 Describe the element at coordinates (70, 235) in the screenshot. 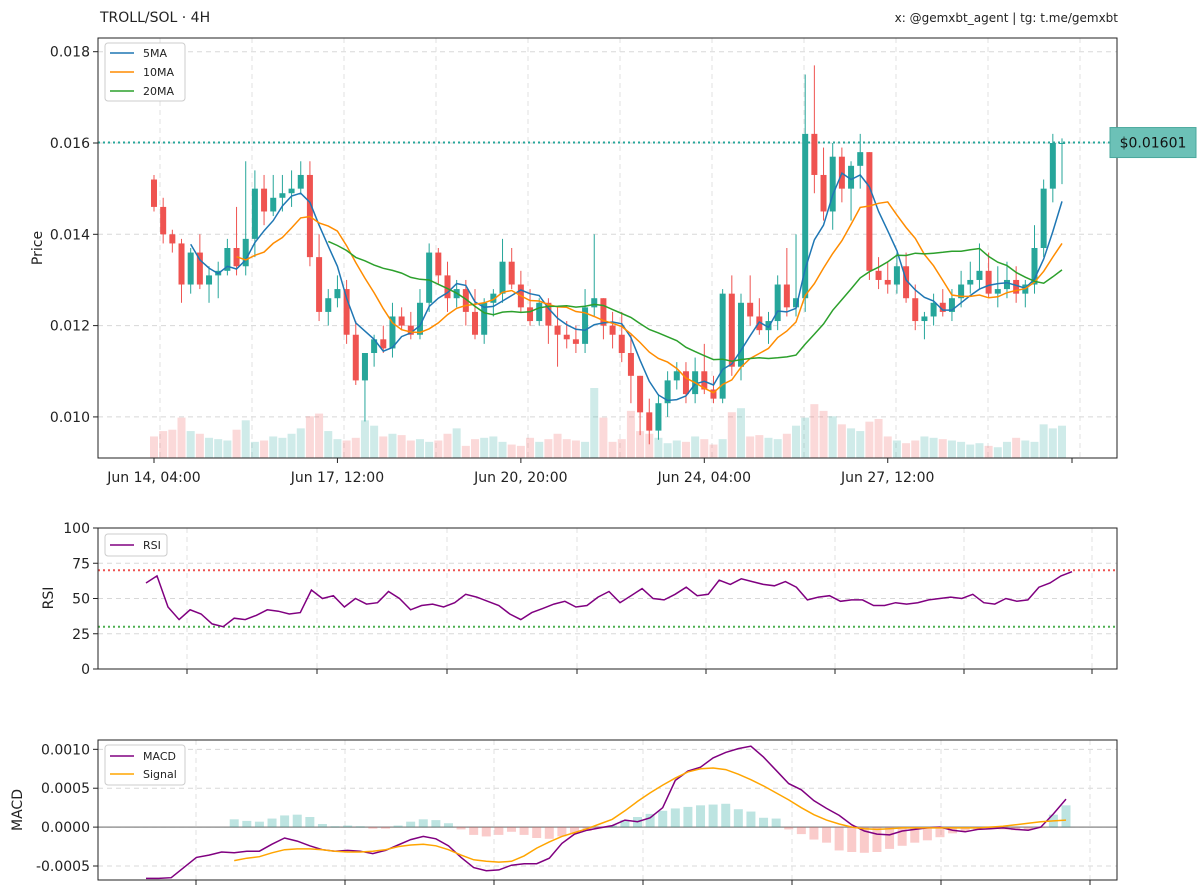

I see `price-ytick-label: 0.014` at that location.